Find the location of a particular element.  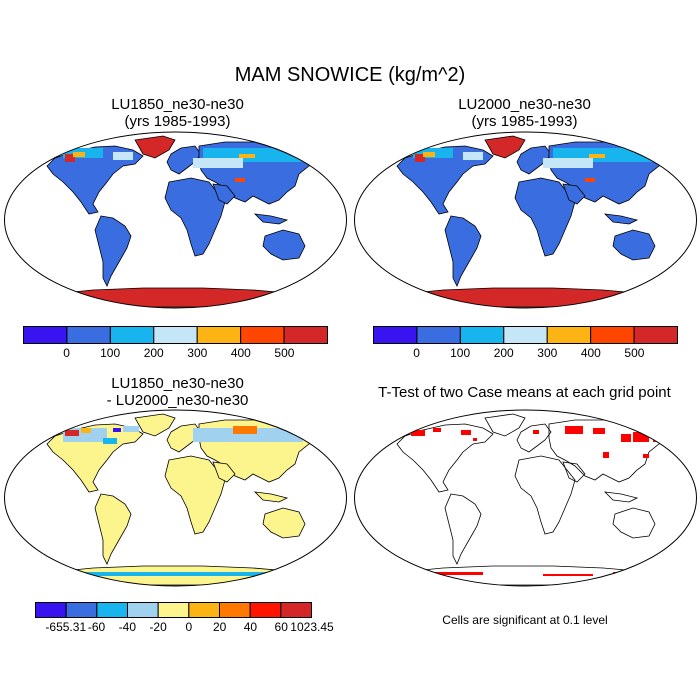

map-background is located at coordinates (525, 498).